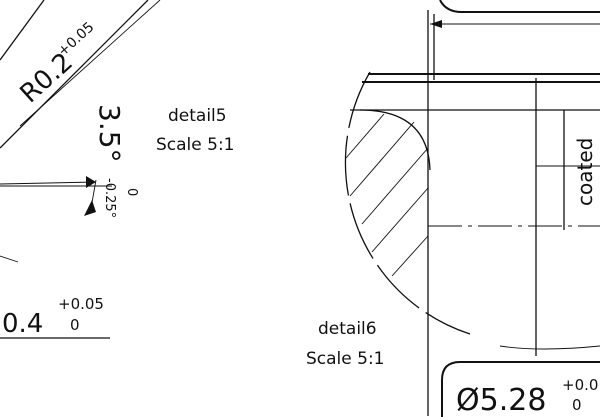 Image resolution: width=600 pixels, height=417 pixels. I want to click on detail6-diameter-value: Ø5.28, so click(501, 400).